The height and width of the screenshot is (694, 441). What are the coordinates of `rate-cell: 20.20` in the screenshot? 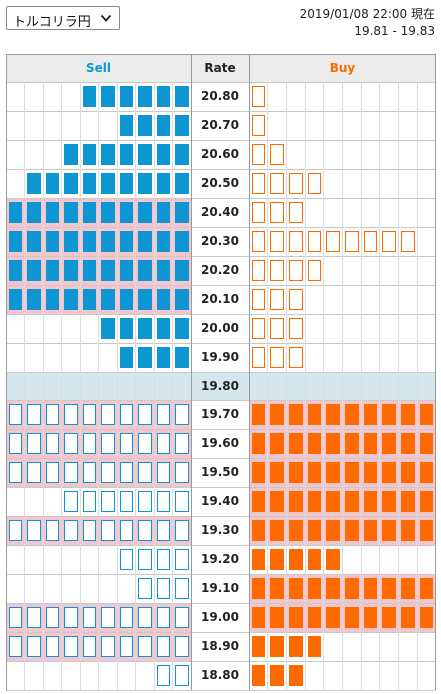 It's located at (220, 270).